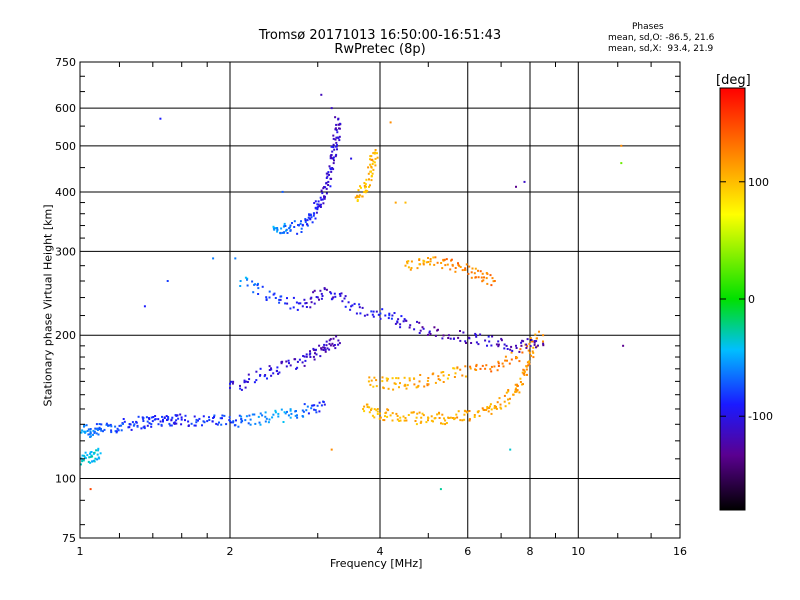 The height and width of the screenshot is (600, 800). Describe the element at coordinates (760, 416) in the screenshot. I see `colorbar-tick-label: -100` at that location.